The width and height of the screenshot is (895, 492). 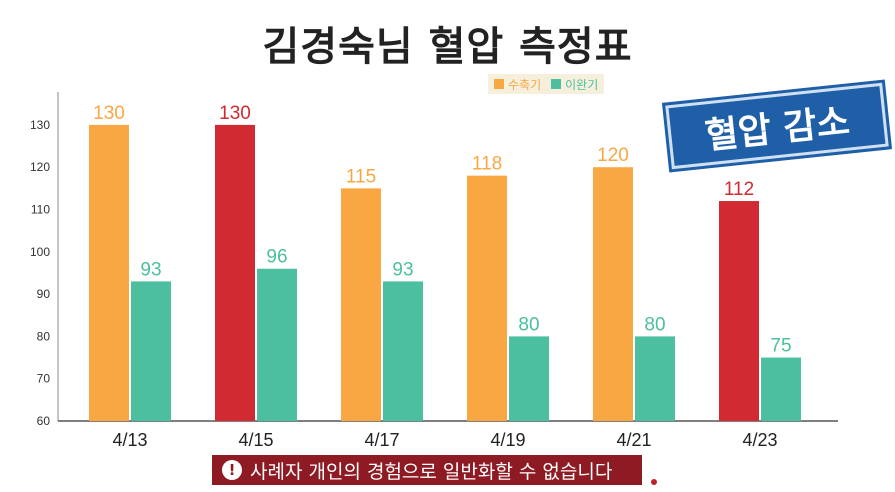 I want to click on data-label-diastolic: 75, so click(x=780, y=346).